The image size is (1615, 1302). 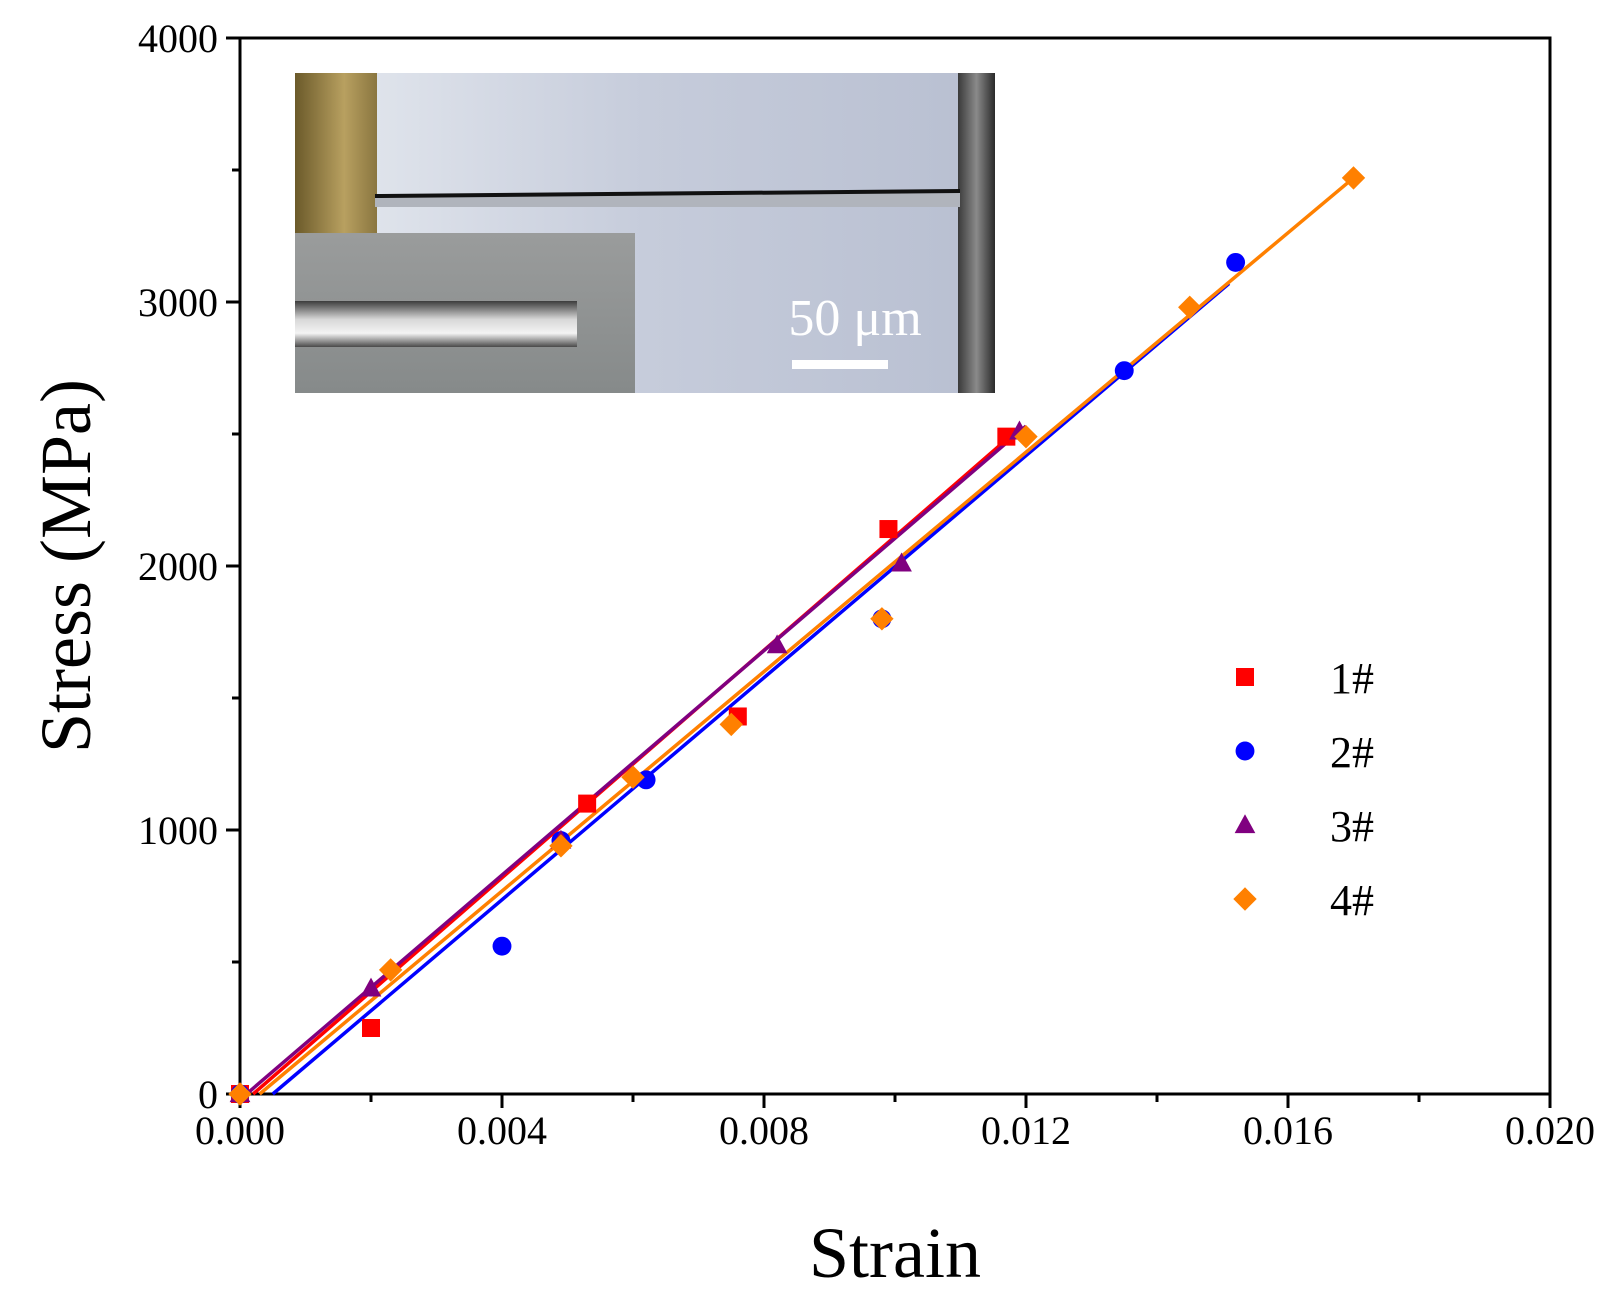 What do you see at coordinates (178, 566) in the screenshot?
I see `y-tick-label: 2000` at bounding box center [178, 566].